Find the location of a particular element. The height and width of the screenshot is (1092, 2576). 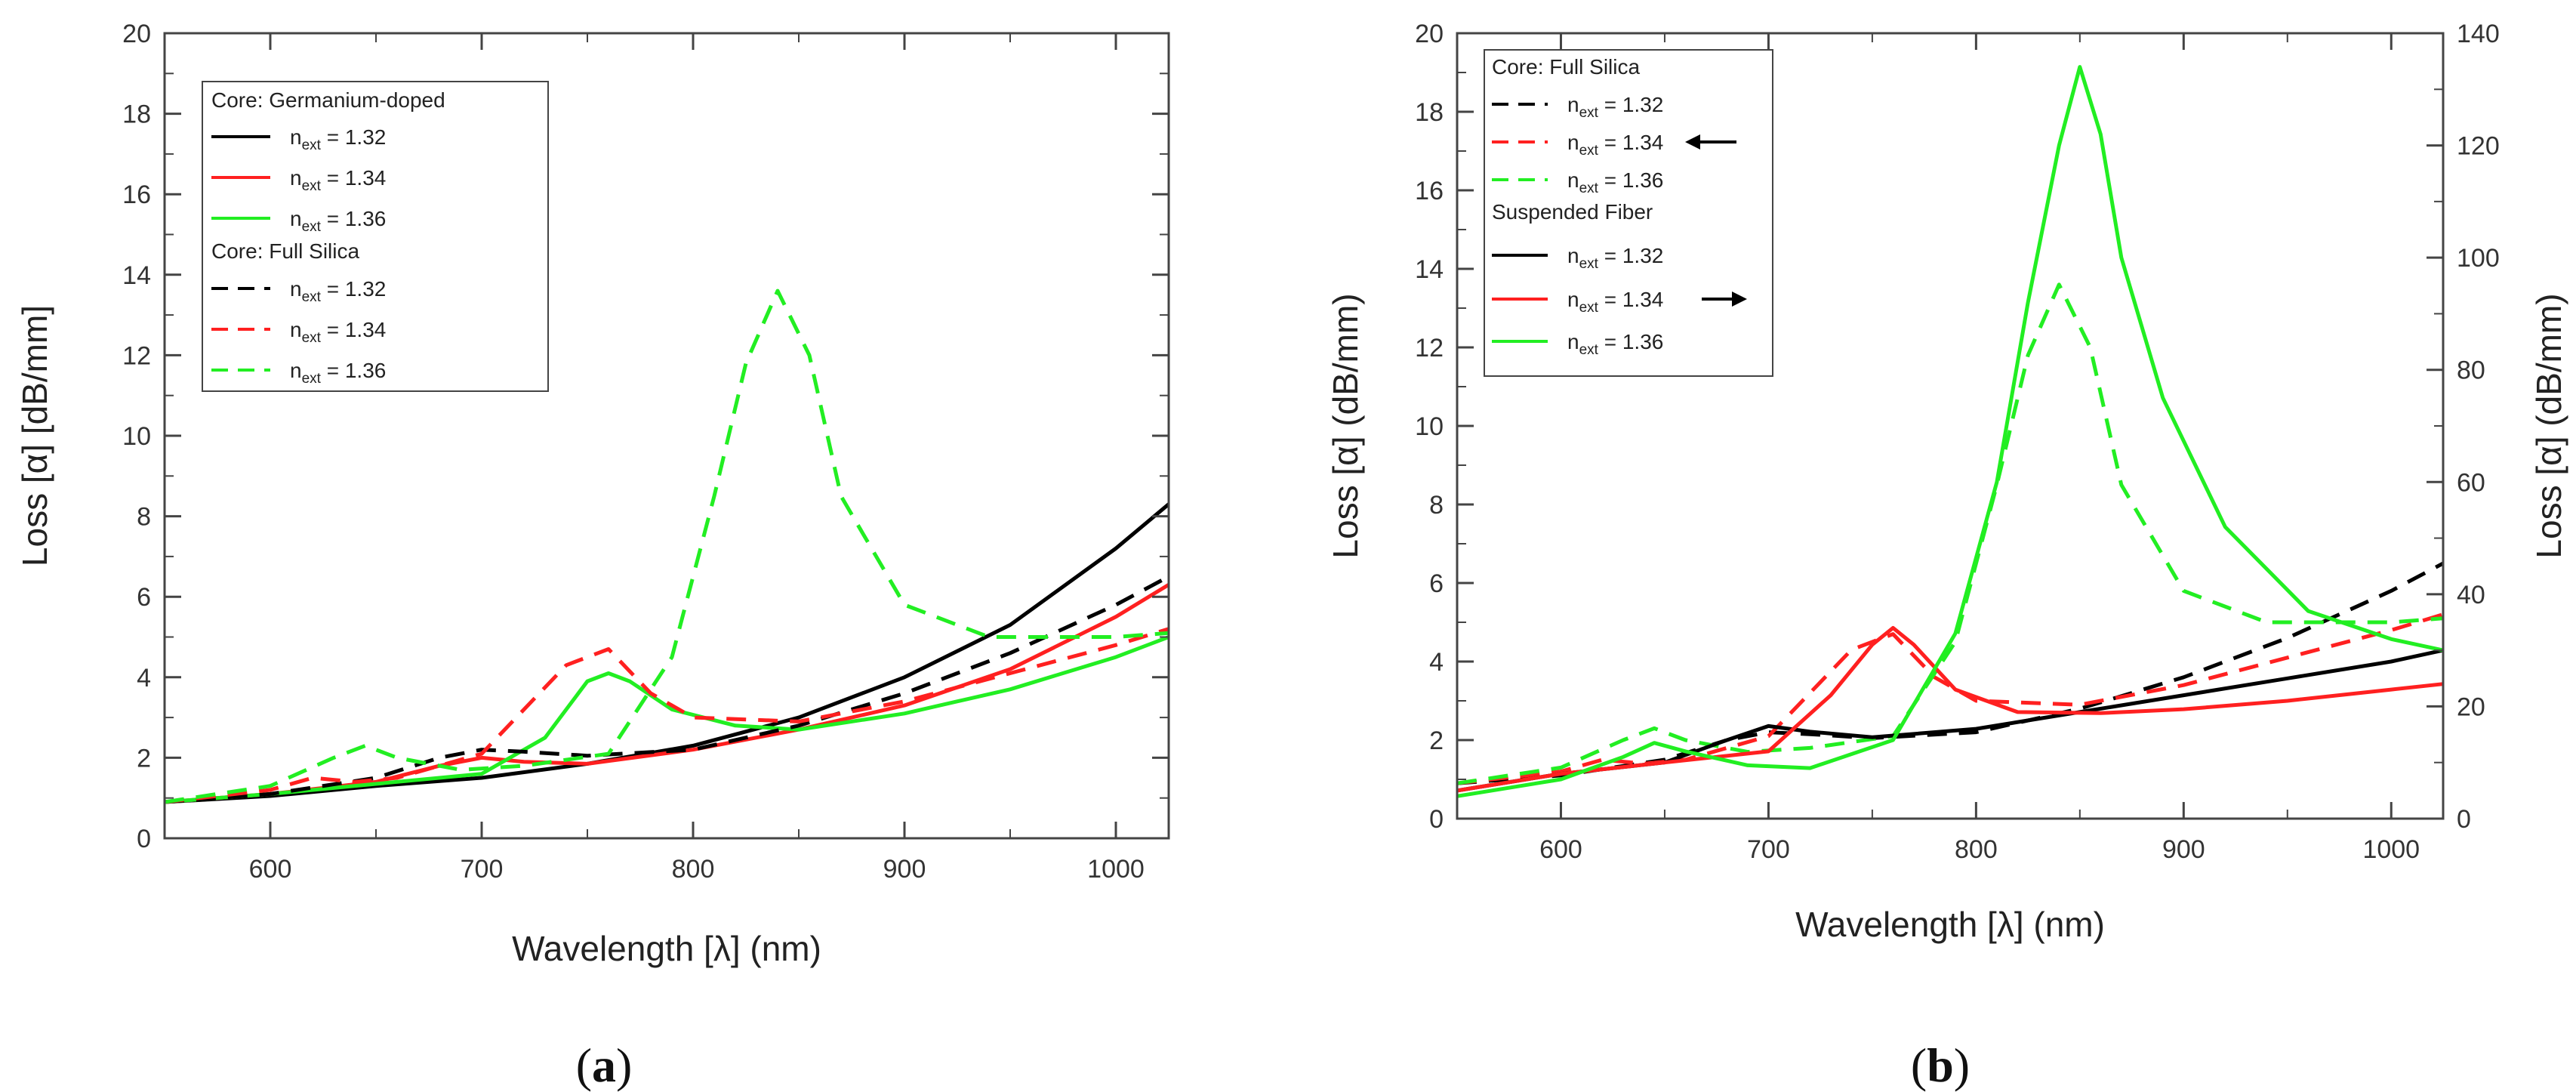

panel-a-caption-letter: a is located at coordinates (604, 1065).